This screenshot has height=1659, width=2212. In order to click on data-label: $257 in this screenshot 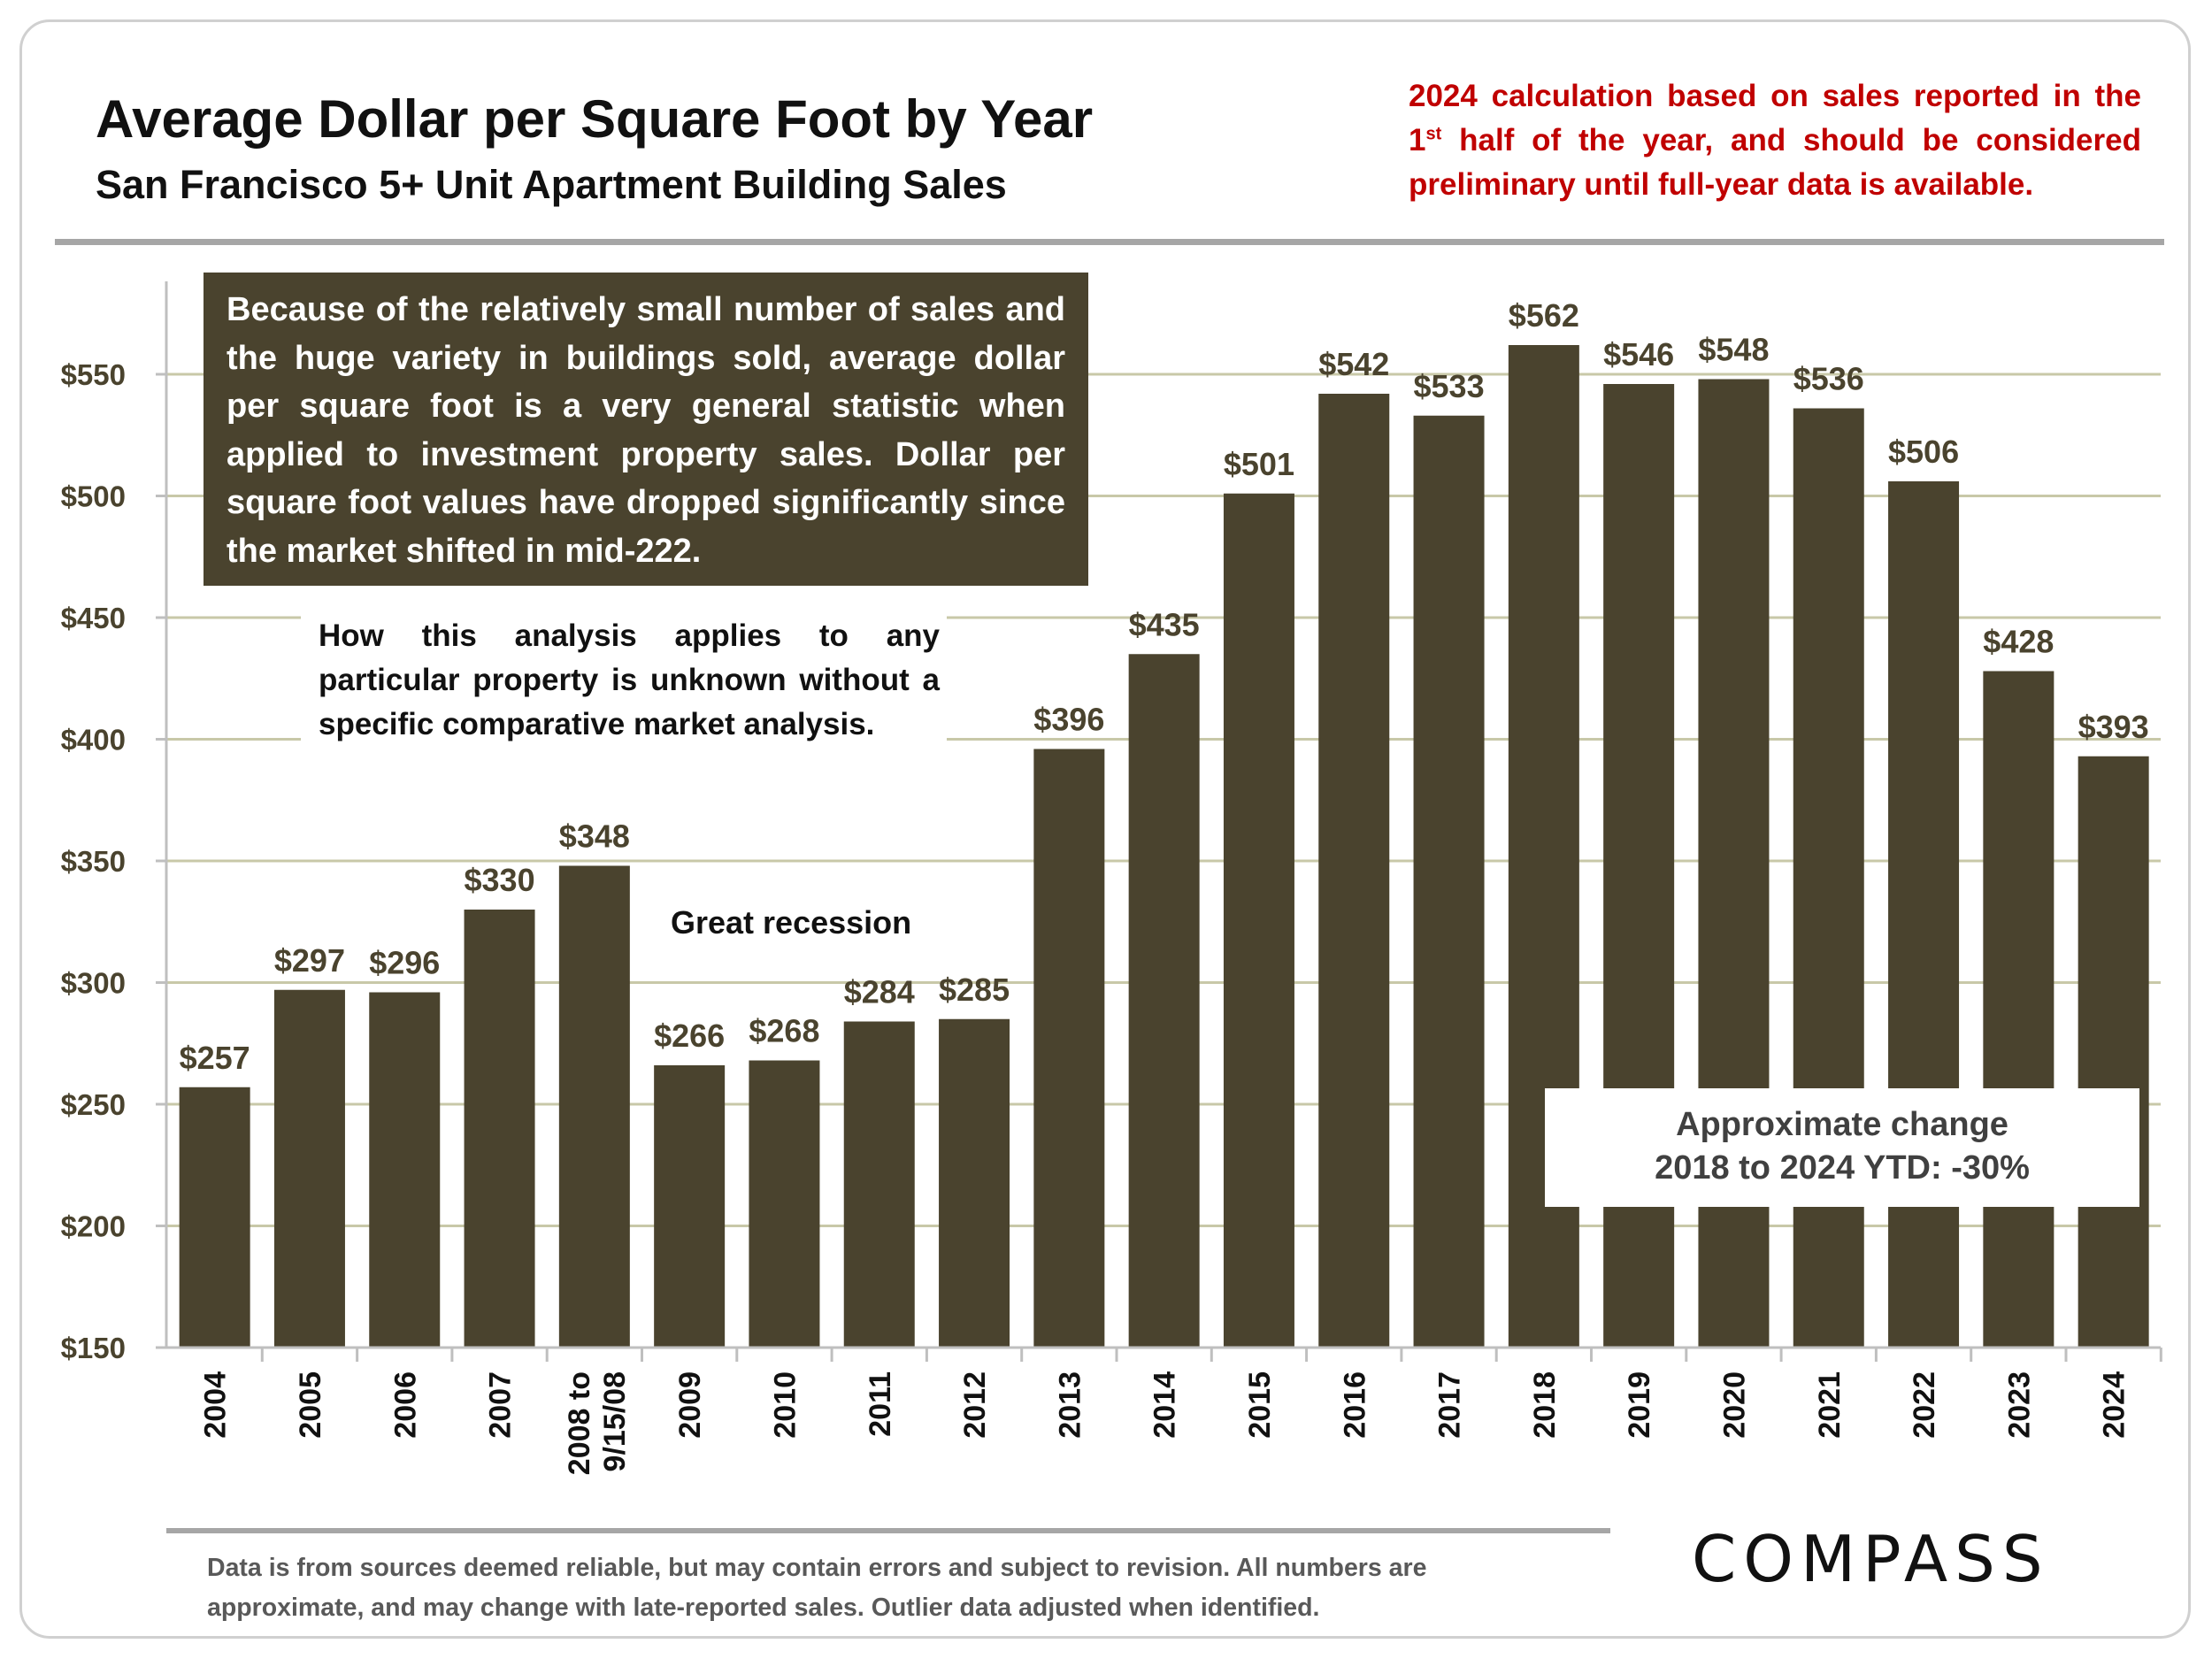, I will do `click(215, 1058)`.